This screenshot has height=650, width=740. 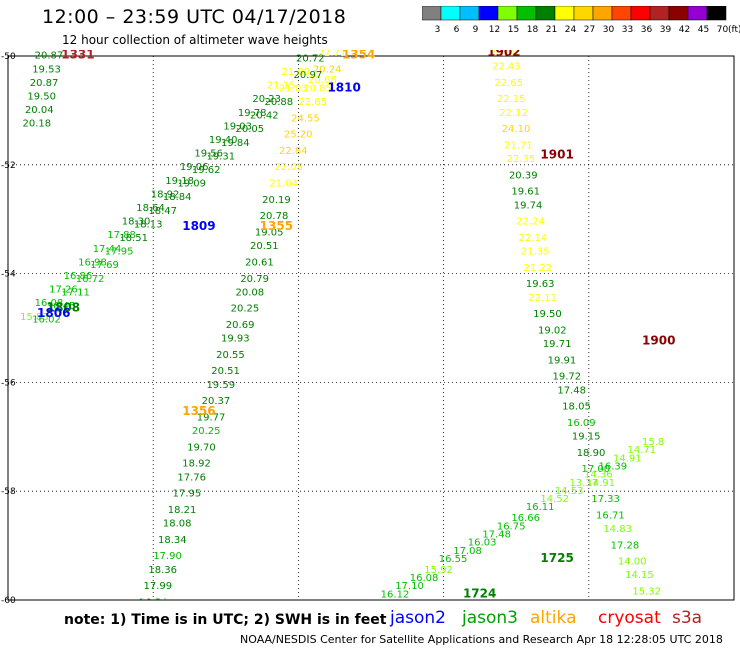 I want to click on y-tick-label: -56, so click(x=8, y=383).